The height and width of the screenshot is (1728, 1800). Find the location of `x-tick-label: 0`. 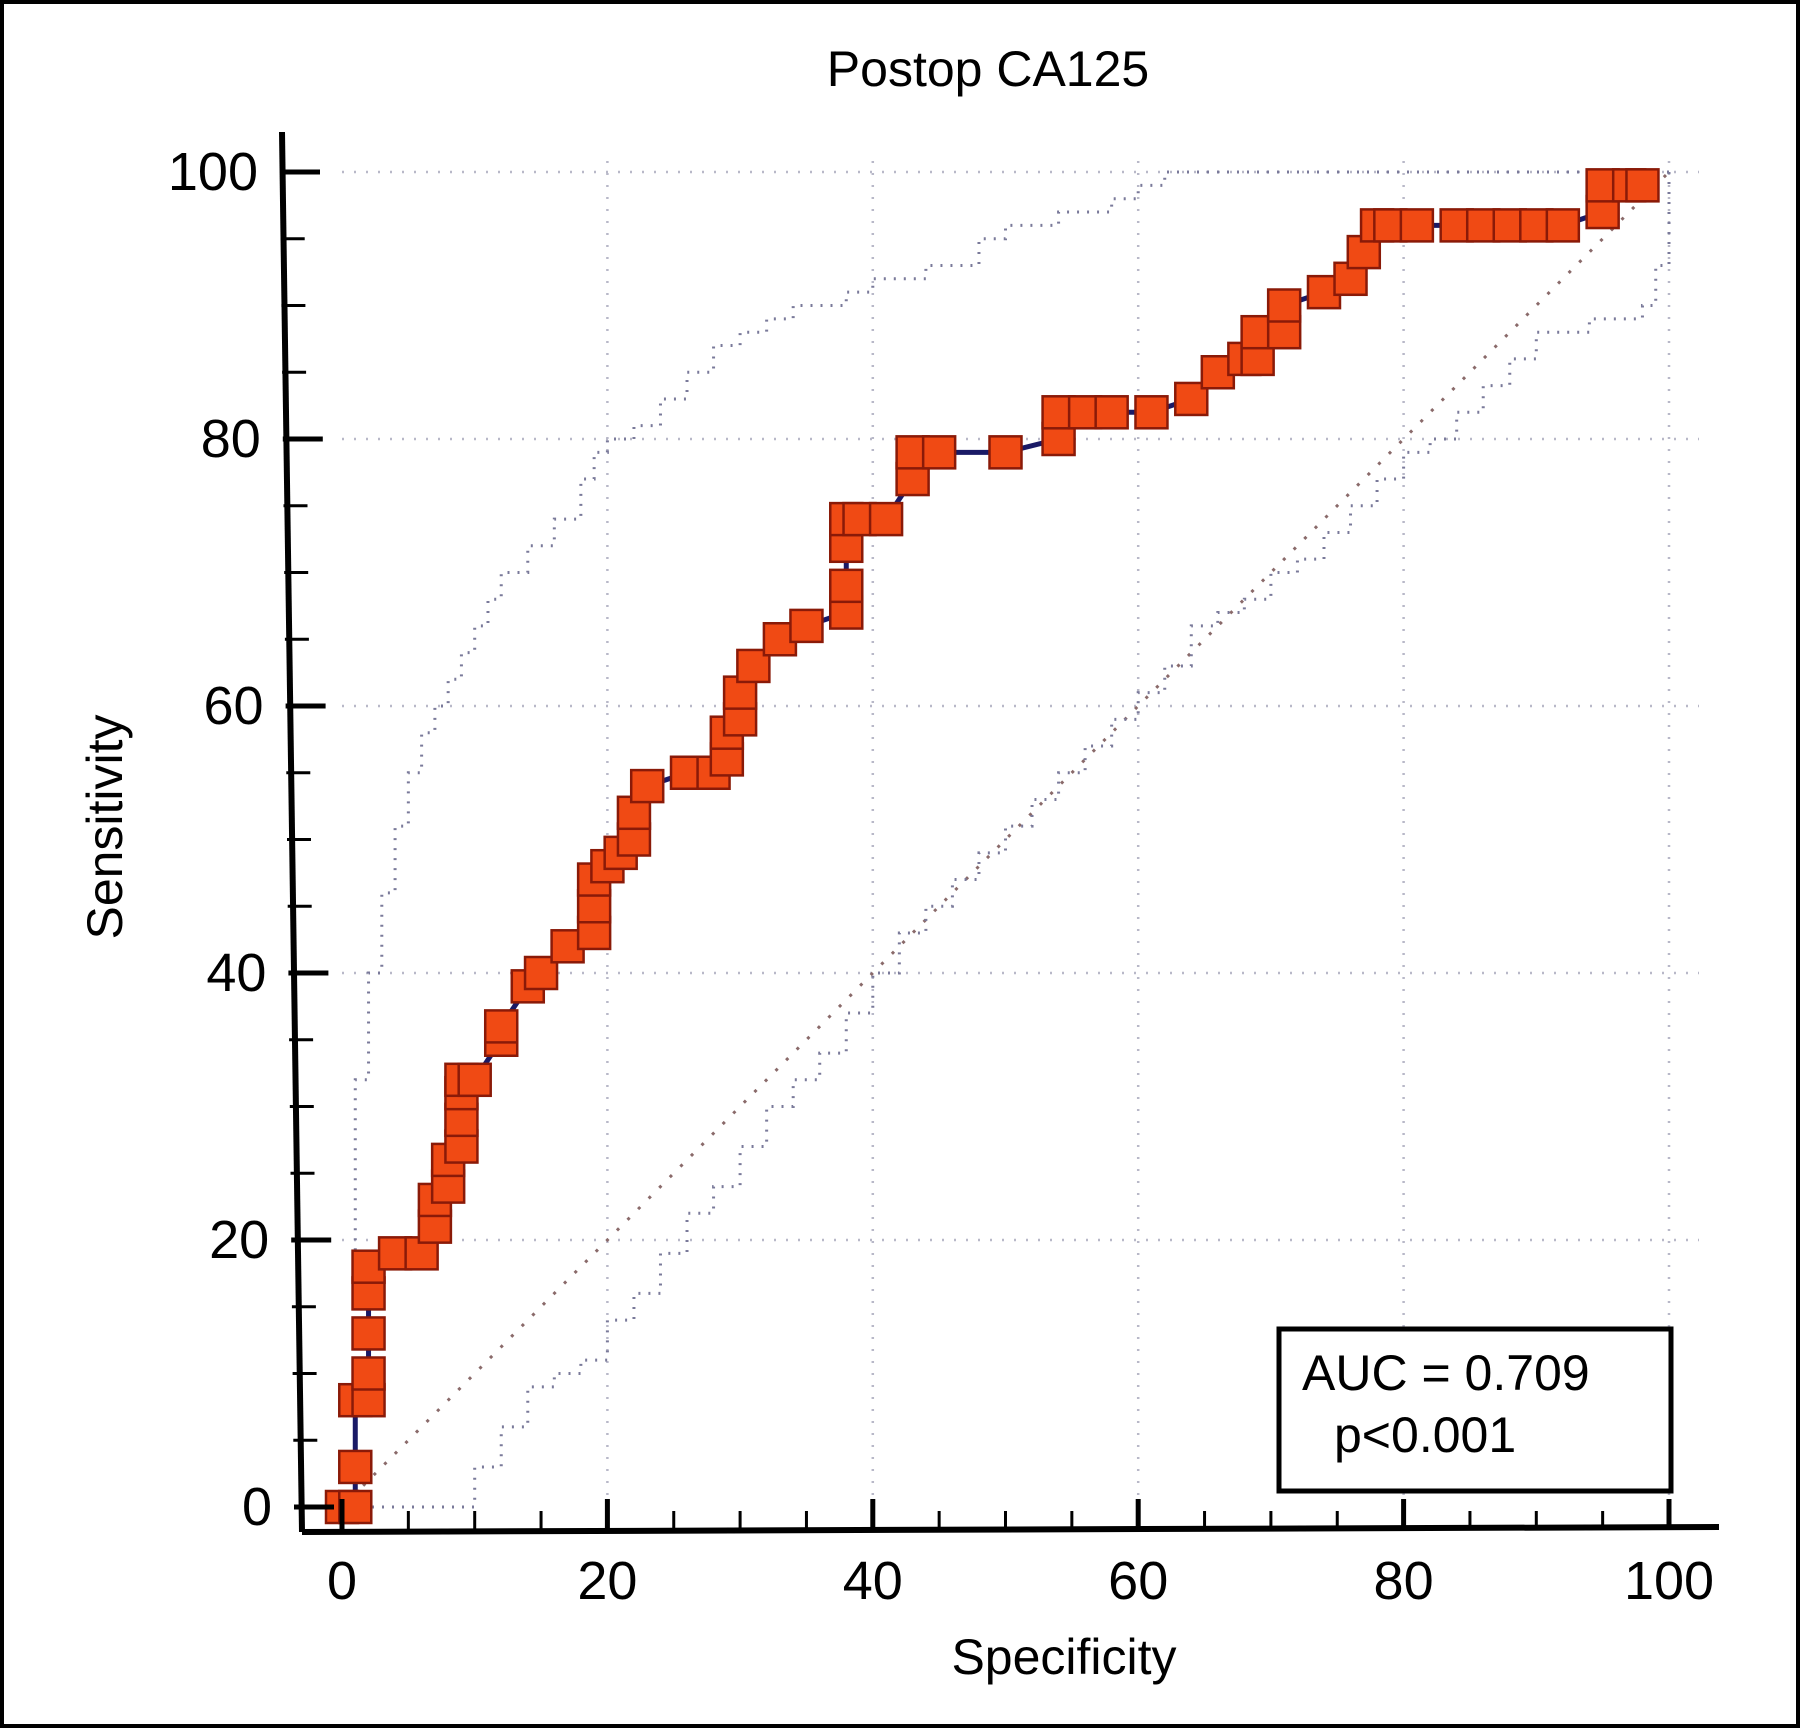

x-tick-label: 0 is located at coordinates (342, 1581).